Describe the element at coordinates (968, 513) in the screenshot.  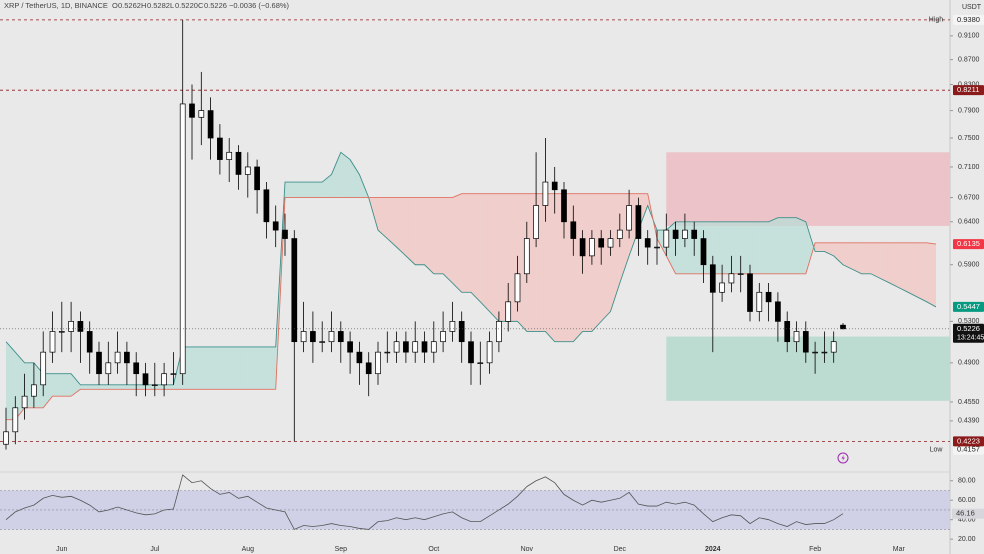
I see `rsi-value-box` at that location.